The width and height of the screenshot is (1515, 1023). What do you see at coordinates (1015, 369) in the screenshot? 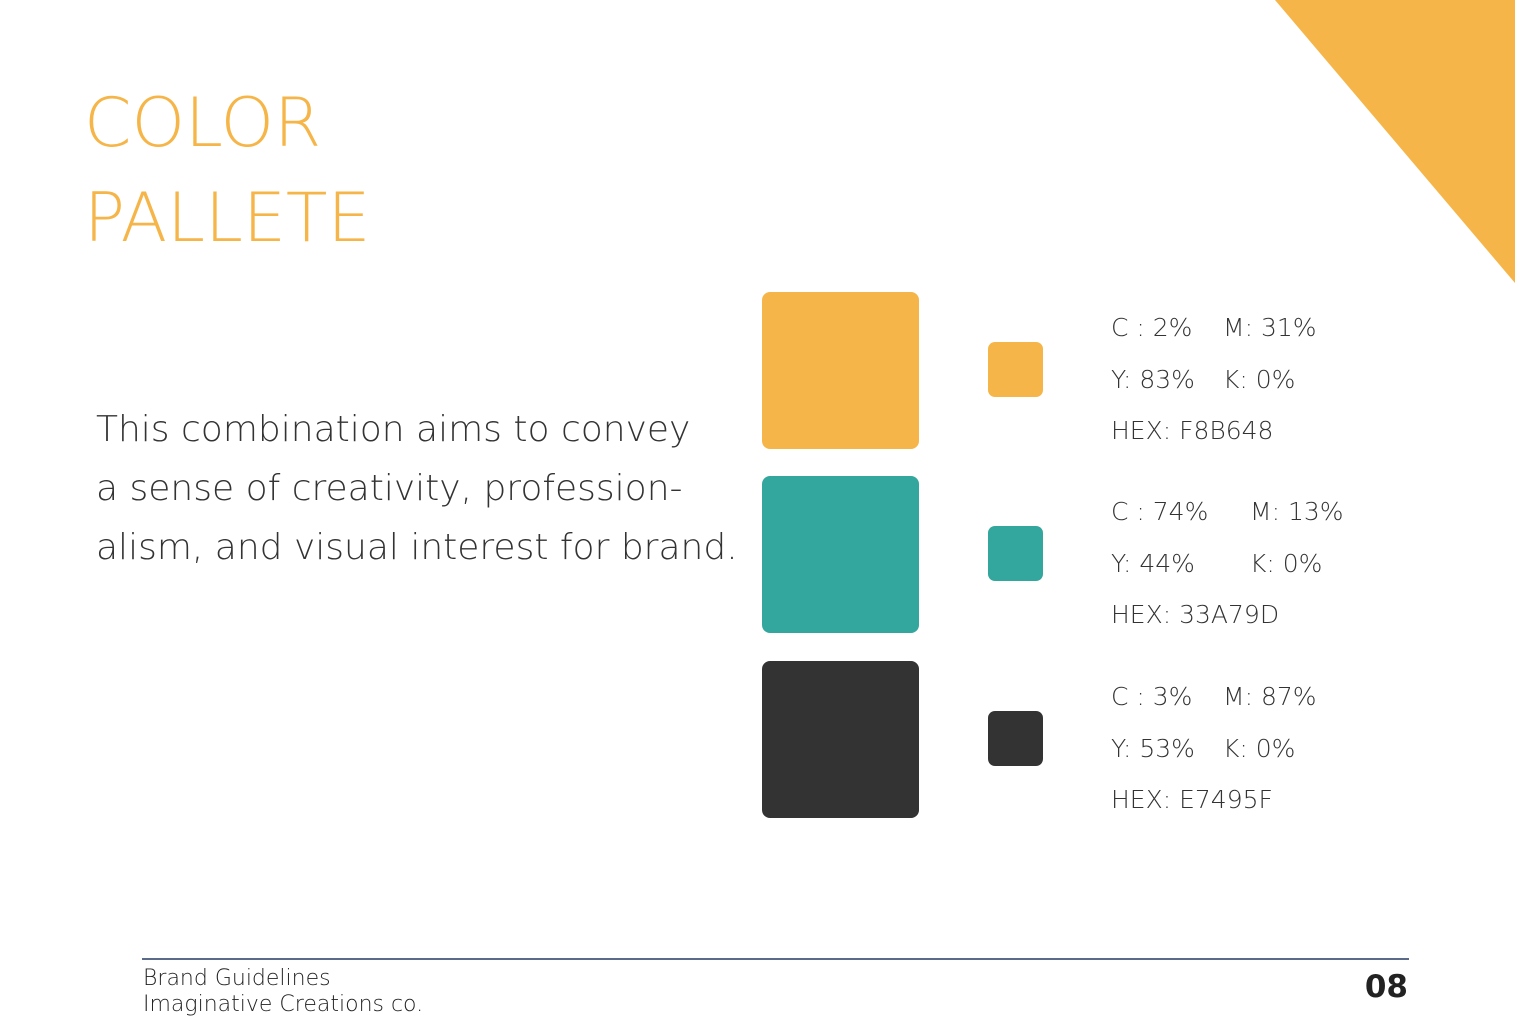
I see `swatch-small-yellow` at bounding box center [1015, 369].